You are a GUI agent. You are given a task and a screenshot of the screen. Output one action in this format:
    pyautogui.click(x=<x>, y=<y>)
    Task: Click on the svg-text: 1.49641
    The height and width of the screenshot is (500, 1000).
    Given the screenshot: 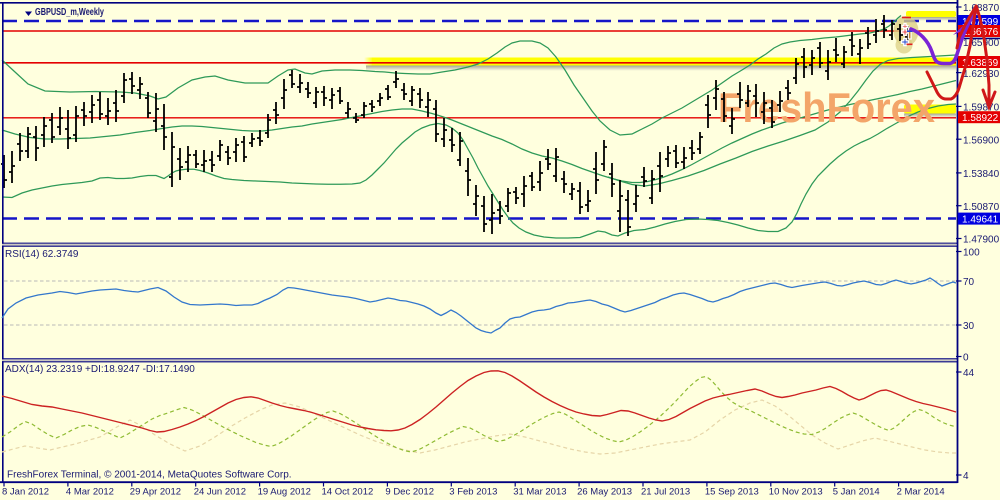 What is the action you would take?
    pyautogui.click(x=980, y=219)
    